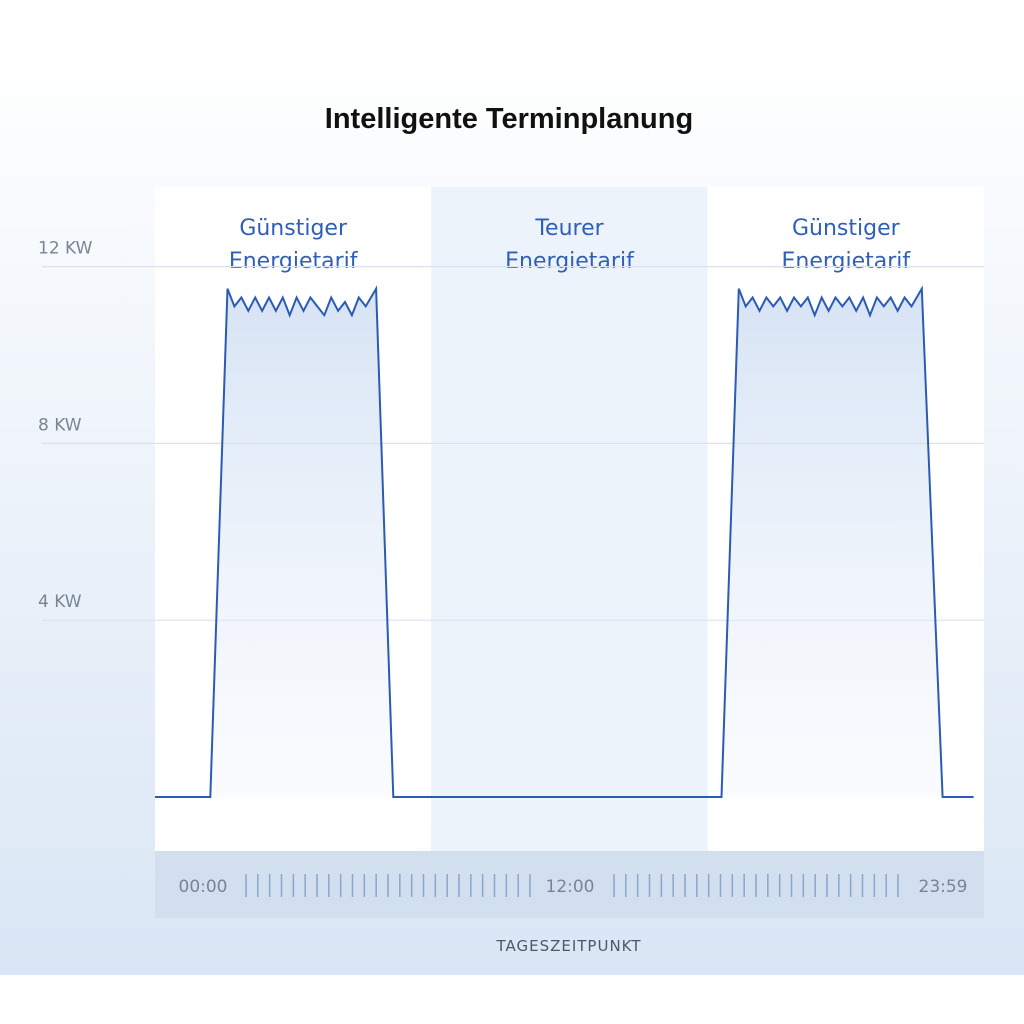  What do you see at coordinates (846, 228) in the screenshot?
I see `zone-label-line1-3: Günstiger` at bounding box center [846, 228].